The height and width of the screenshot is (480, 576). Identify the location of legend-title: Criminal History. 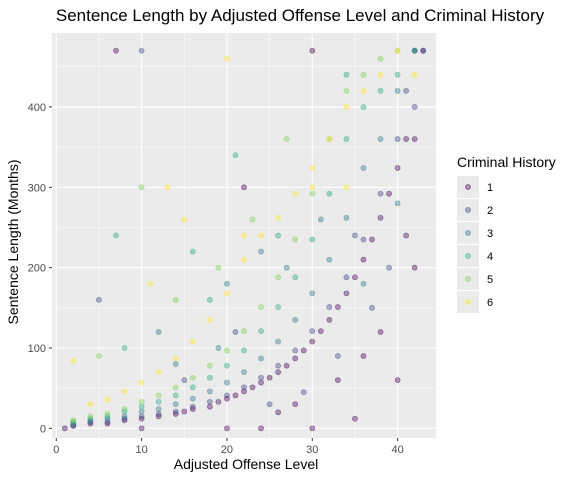
(506, 162).